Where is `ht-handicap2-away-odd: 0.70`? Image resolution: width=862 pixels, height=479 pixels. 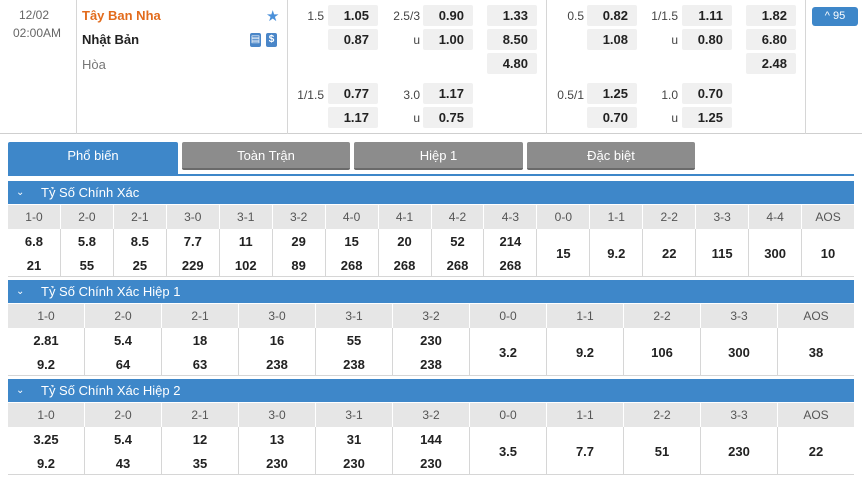
ht-handicap2-away-odd: 0.70 is located at coordinates (612, 117).